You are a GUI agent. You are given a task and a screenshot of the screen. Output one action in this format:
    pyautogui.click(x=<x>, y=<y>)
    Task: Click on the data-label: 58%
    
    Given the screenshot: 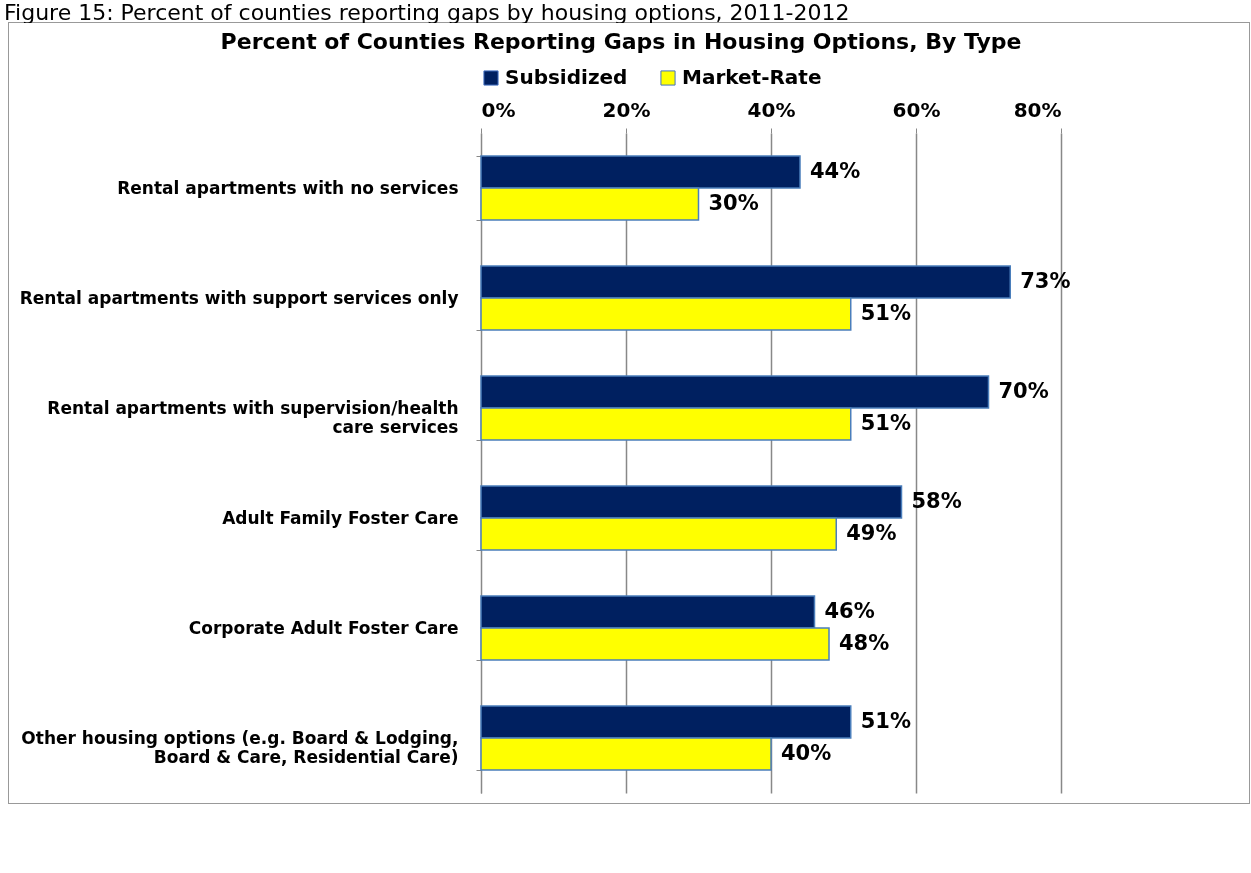 What is the action you would take?
    pyautogui.click(x=936, y=501)
    